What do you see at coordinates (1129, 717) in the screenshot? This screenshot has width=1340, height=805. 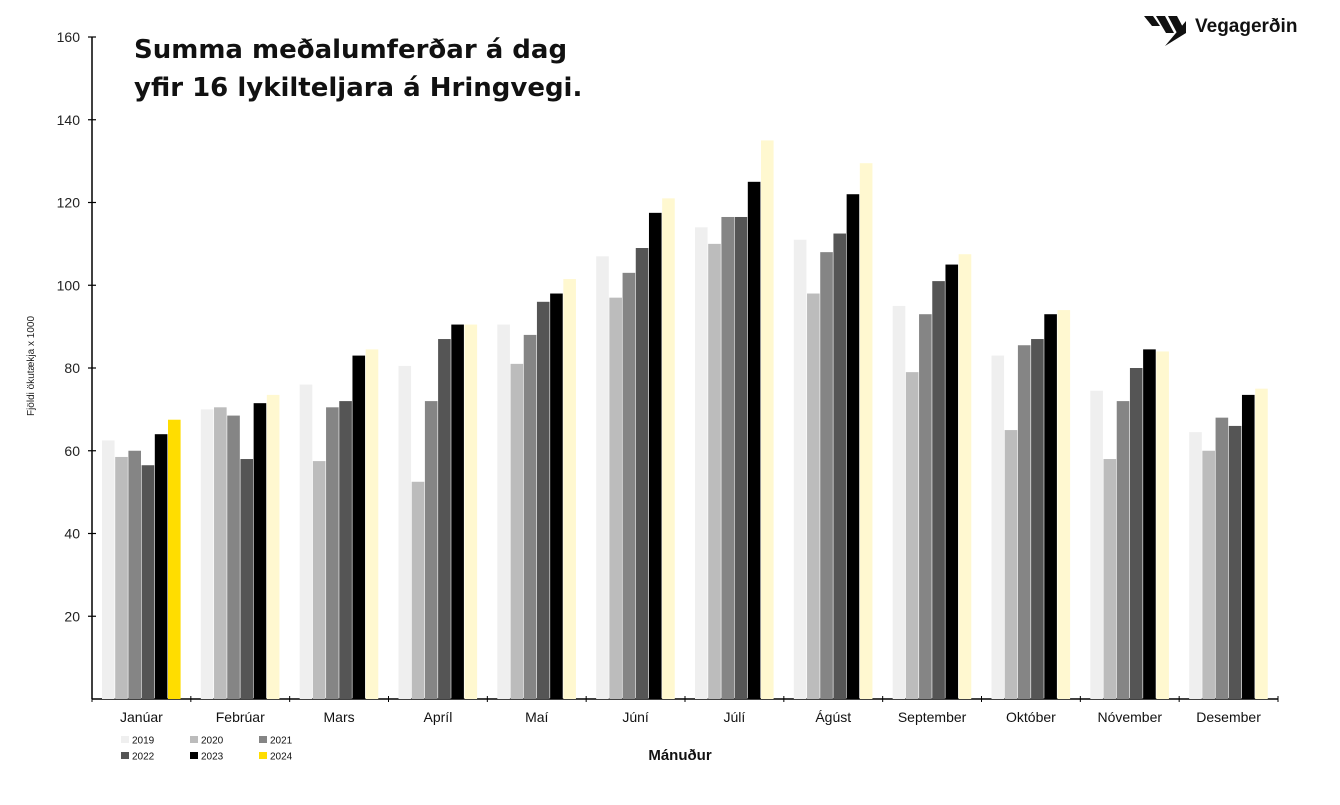 I see `category-label: Nóvember` at bounding box center [1129, 717].